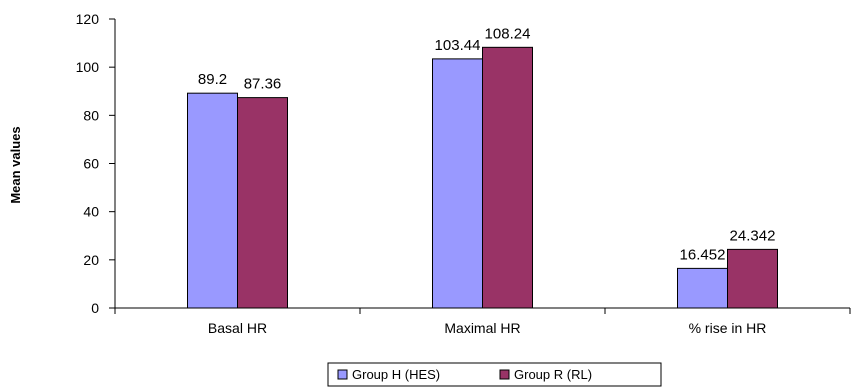 The width and height of the screenshot is (863, 389). Describe the element at coordinates (553, 374) in the screenshot. I see `legend-label: Group R (RL)` at that location.